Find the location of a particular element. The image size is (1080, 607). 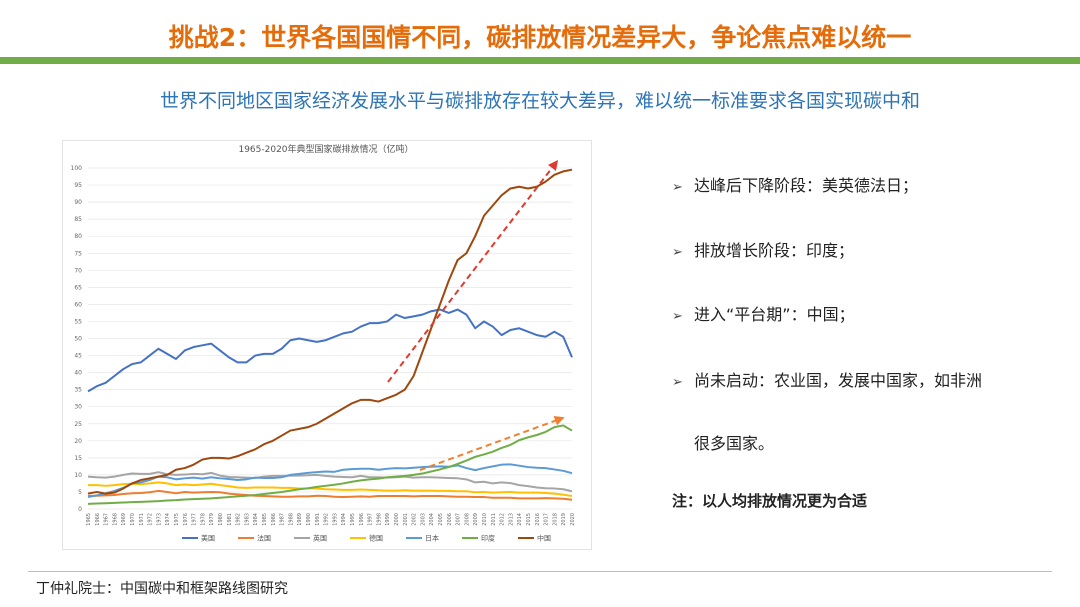

x-tick-label: 2013 is located at coordinates (511, 519).